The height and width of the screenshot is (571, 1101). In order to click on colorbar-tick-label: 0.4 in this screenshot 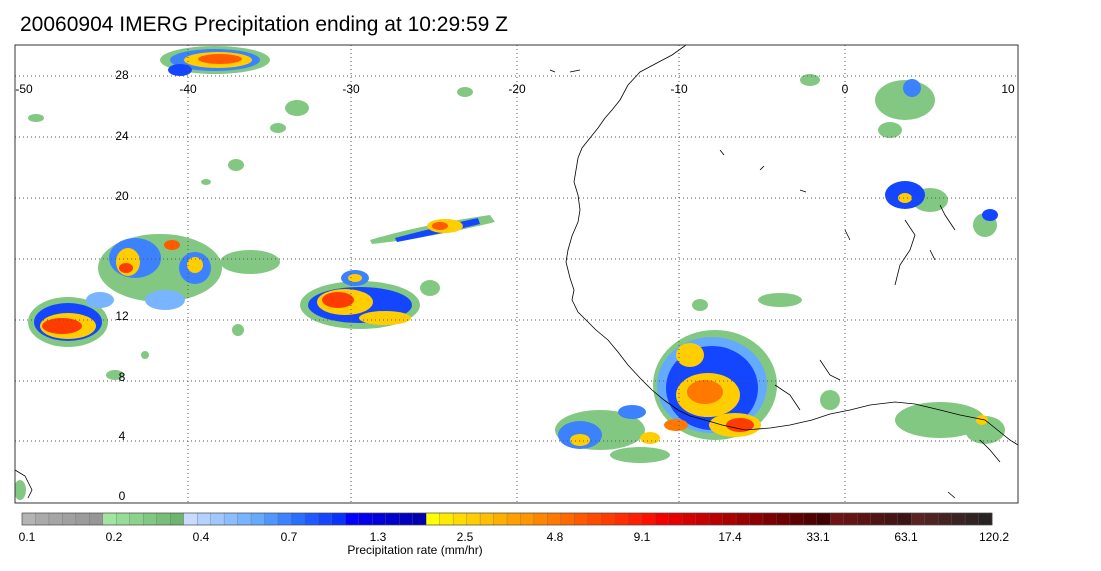, I will do `click(201, 537)`.